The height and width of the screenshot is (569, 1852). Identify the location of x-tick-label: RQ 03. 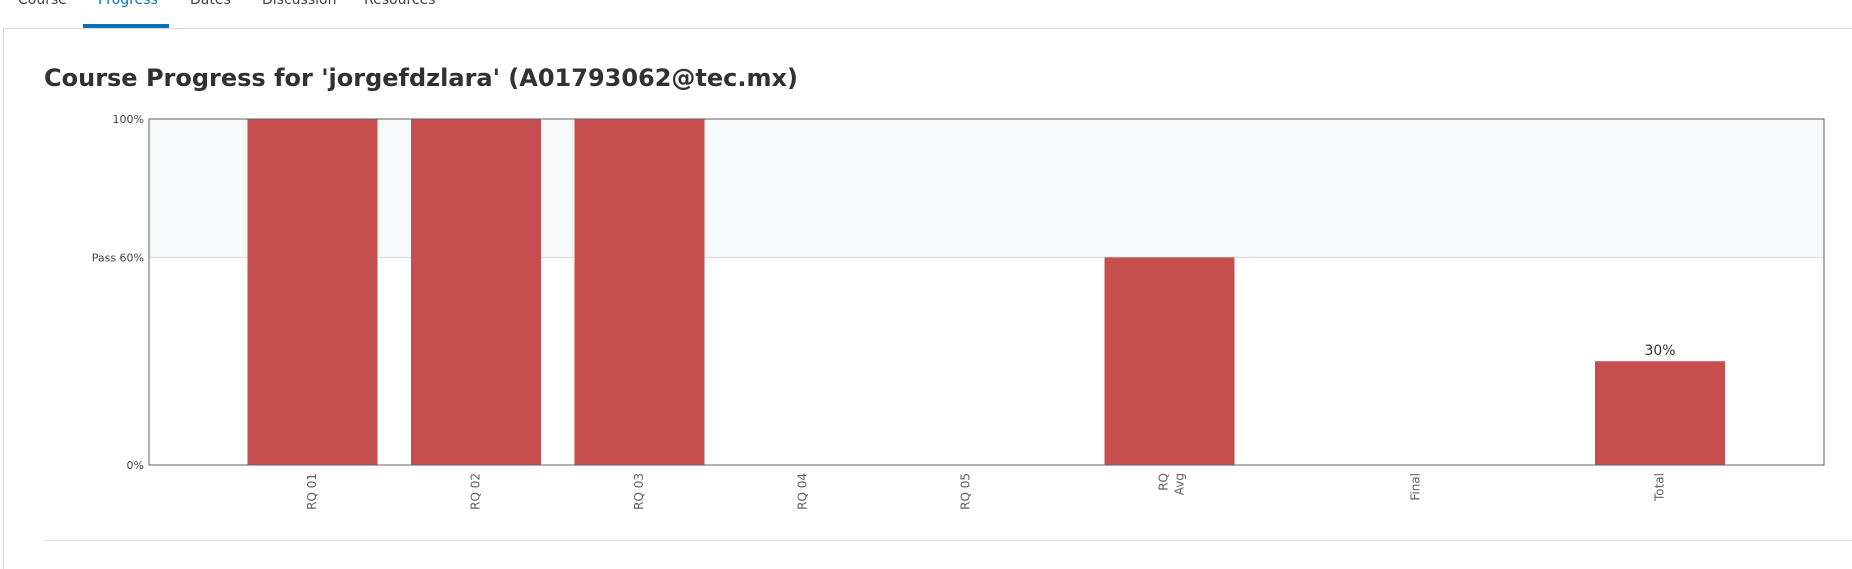
(639, 491).